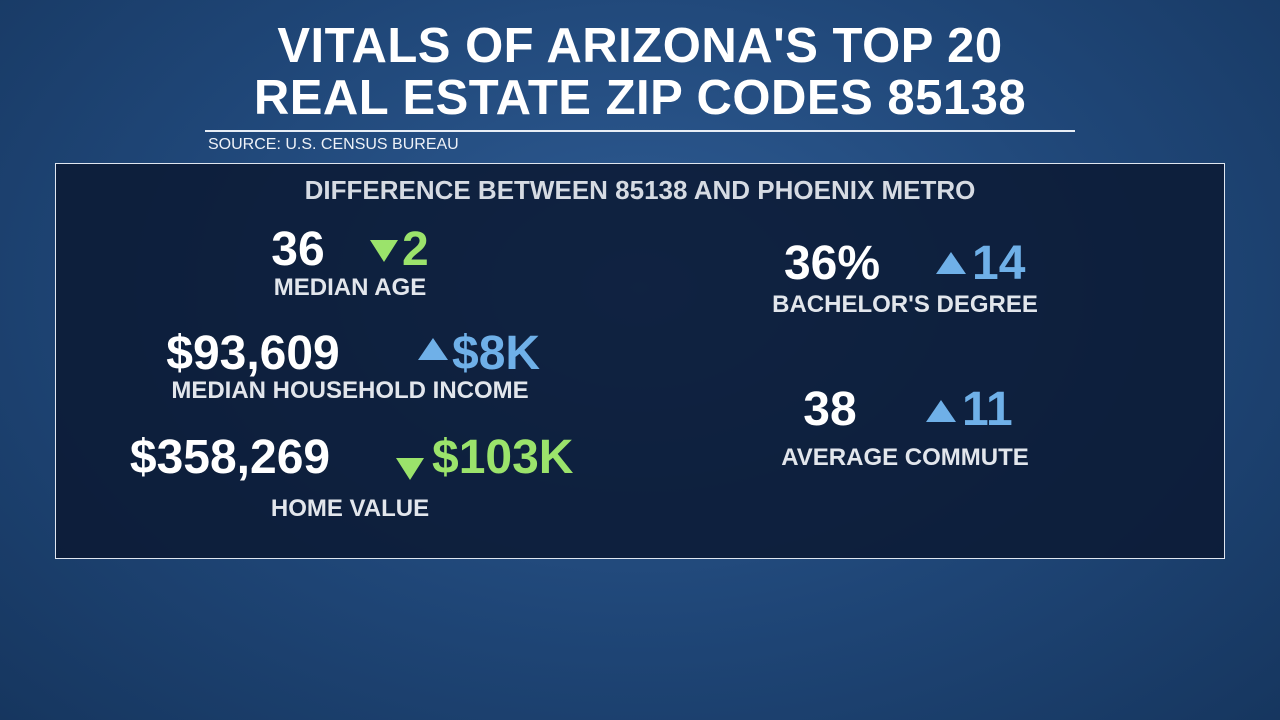  What do you see at coordinates (905, 457) in the screenshot?
I see `stat-label: AVERAGE COMMUTE` at bounding box center [905, 457].